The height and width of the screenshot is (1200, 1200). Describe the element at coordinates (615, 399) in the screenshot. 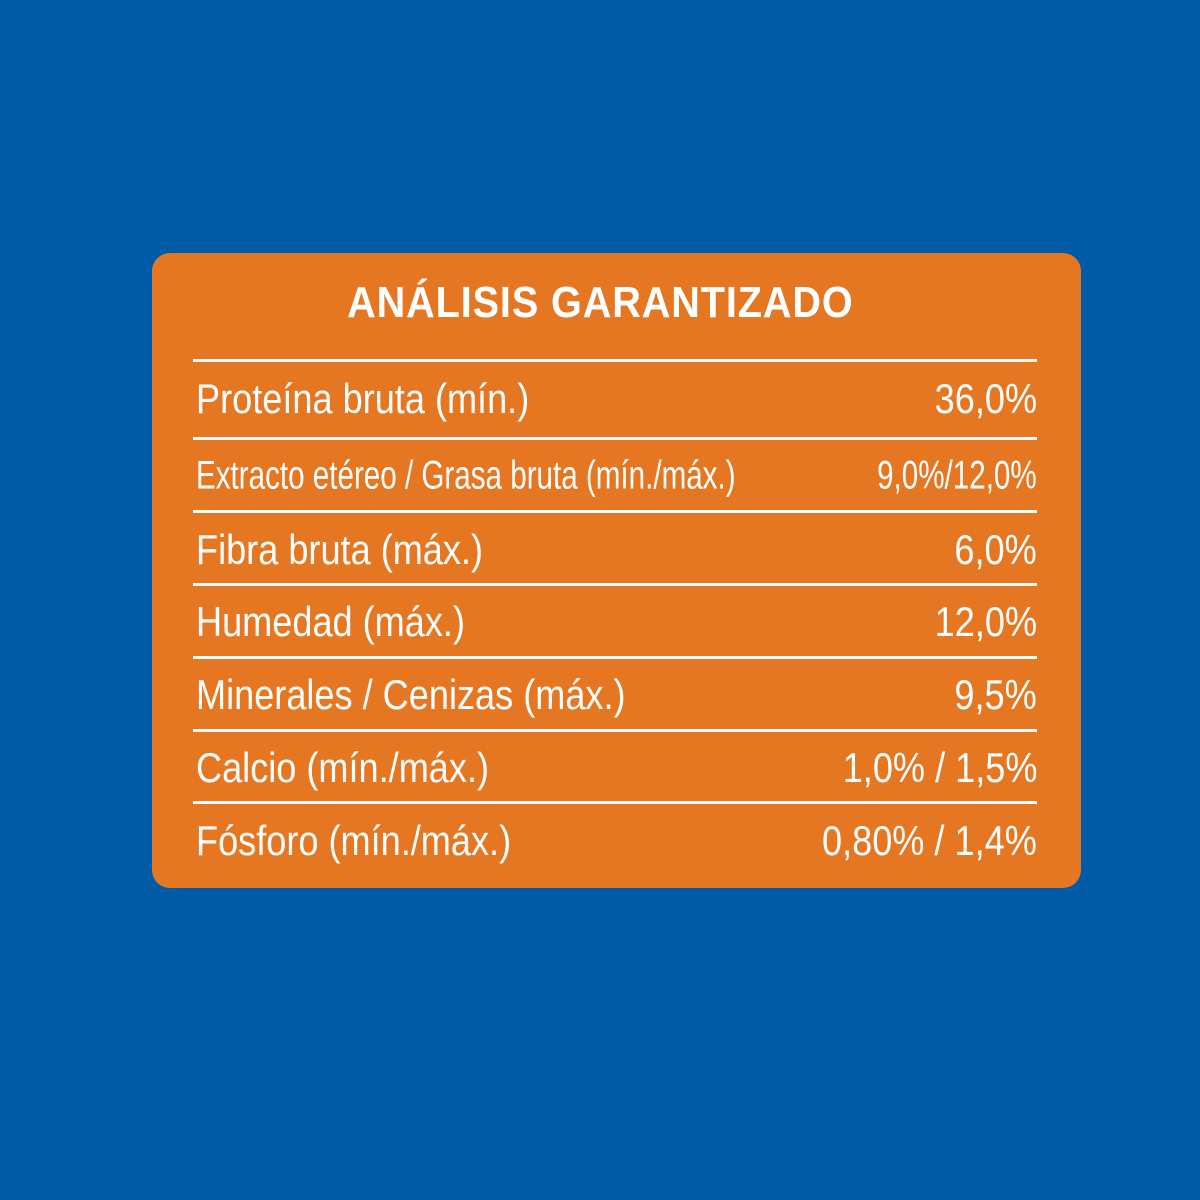

I see `analysis-row: Proteína bruta (mín.) 36,0%` at that location.